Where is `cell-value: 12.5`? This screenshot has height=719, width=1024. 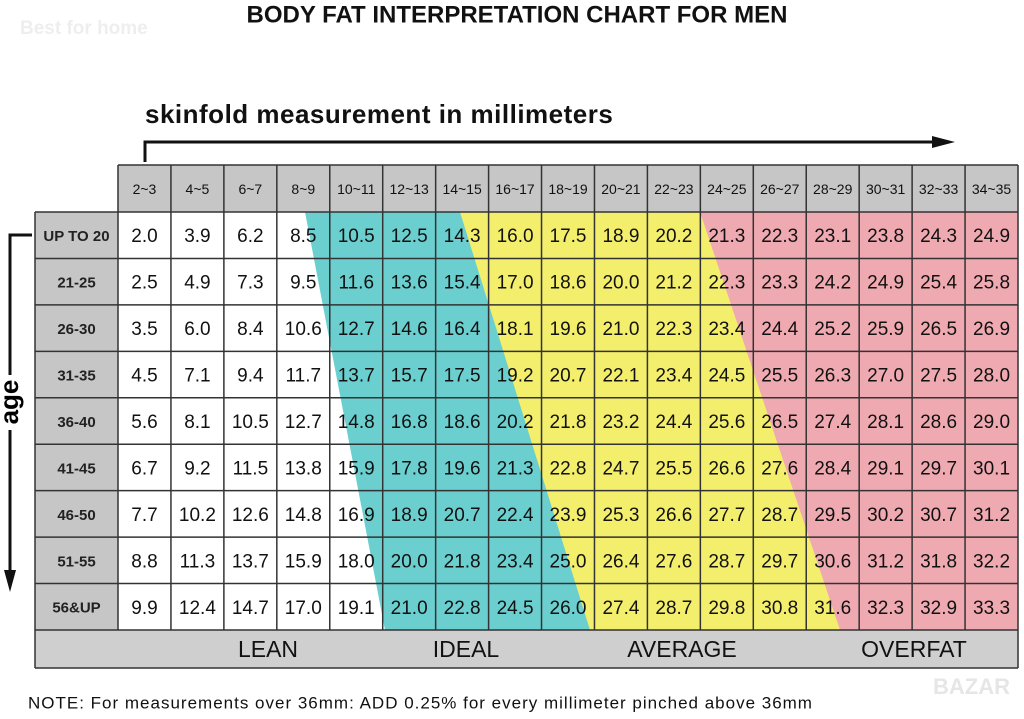 cell-value: 12.5 is located at coordinates (409, 236).